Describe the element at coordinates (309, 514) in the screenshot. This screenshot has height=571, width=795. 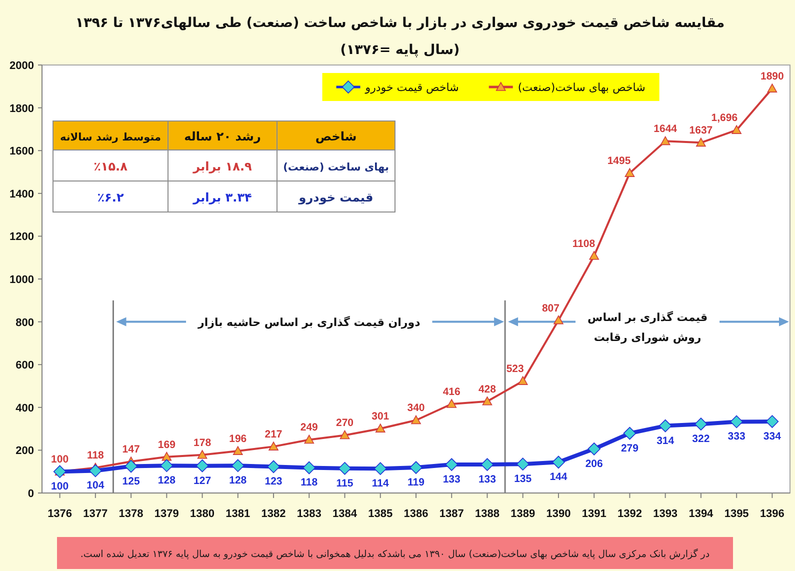
I see `x-tick-label: 1383` at that location.